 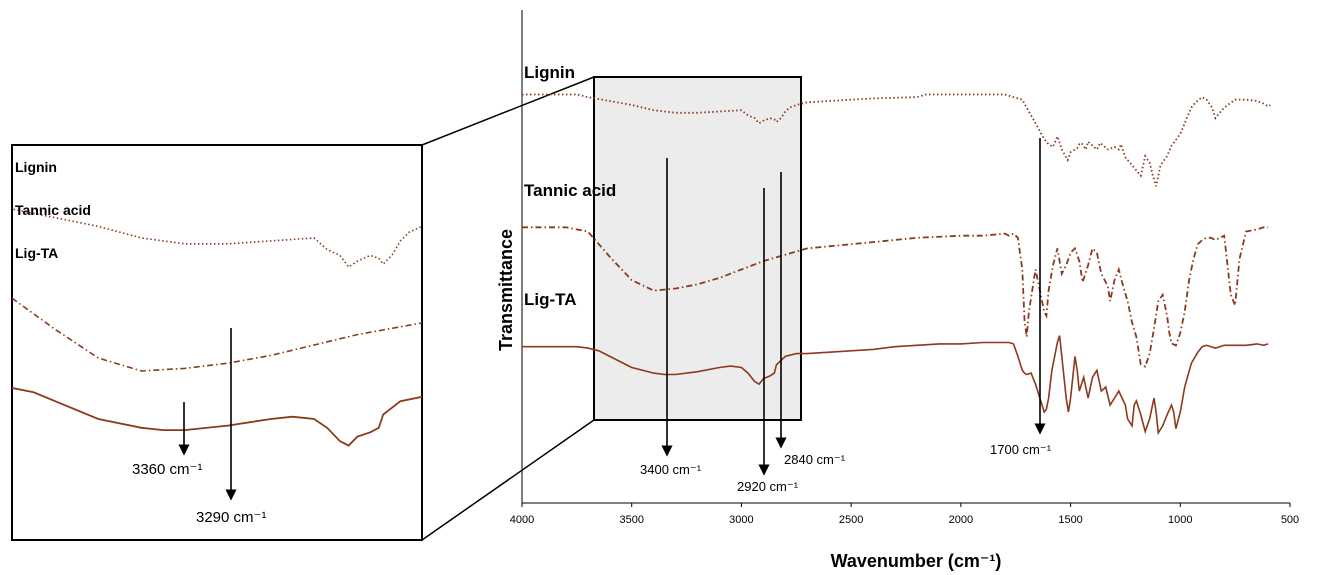 What do you see at coordinates (36, 253) in the screenshot?
I see `inset-label-lig-ta: Lig-TA` at bounding box center [36, 253].